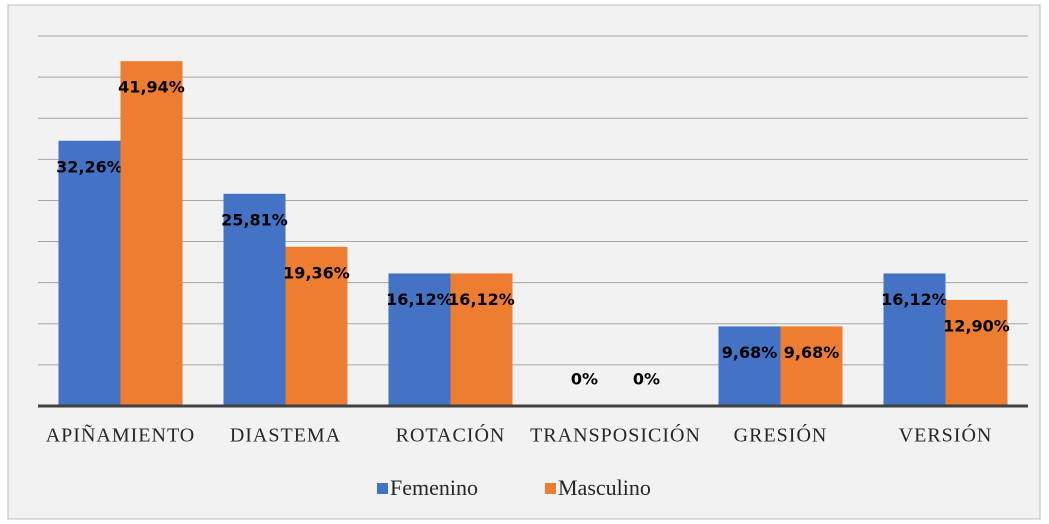 The height and width of the screenshot is (524, 1049). Describe the element at coordinates (316, 272) in the screenshot. I see `data-label: 19,36%` at that location.